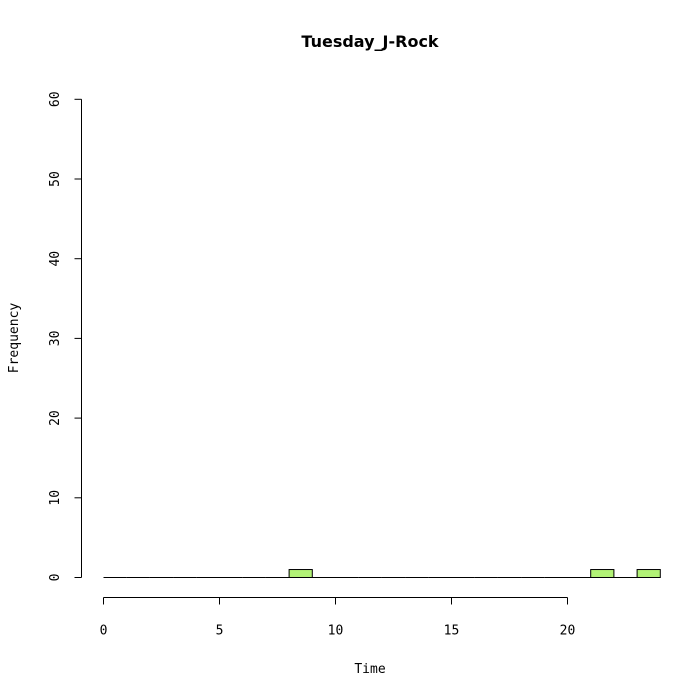 The width and height of the screenshot is (699, 699). I want to click on x-tick-label: 10, so click(336, 631).